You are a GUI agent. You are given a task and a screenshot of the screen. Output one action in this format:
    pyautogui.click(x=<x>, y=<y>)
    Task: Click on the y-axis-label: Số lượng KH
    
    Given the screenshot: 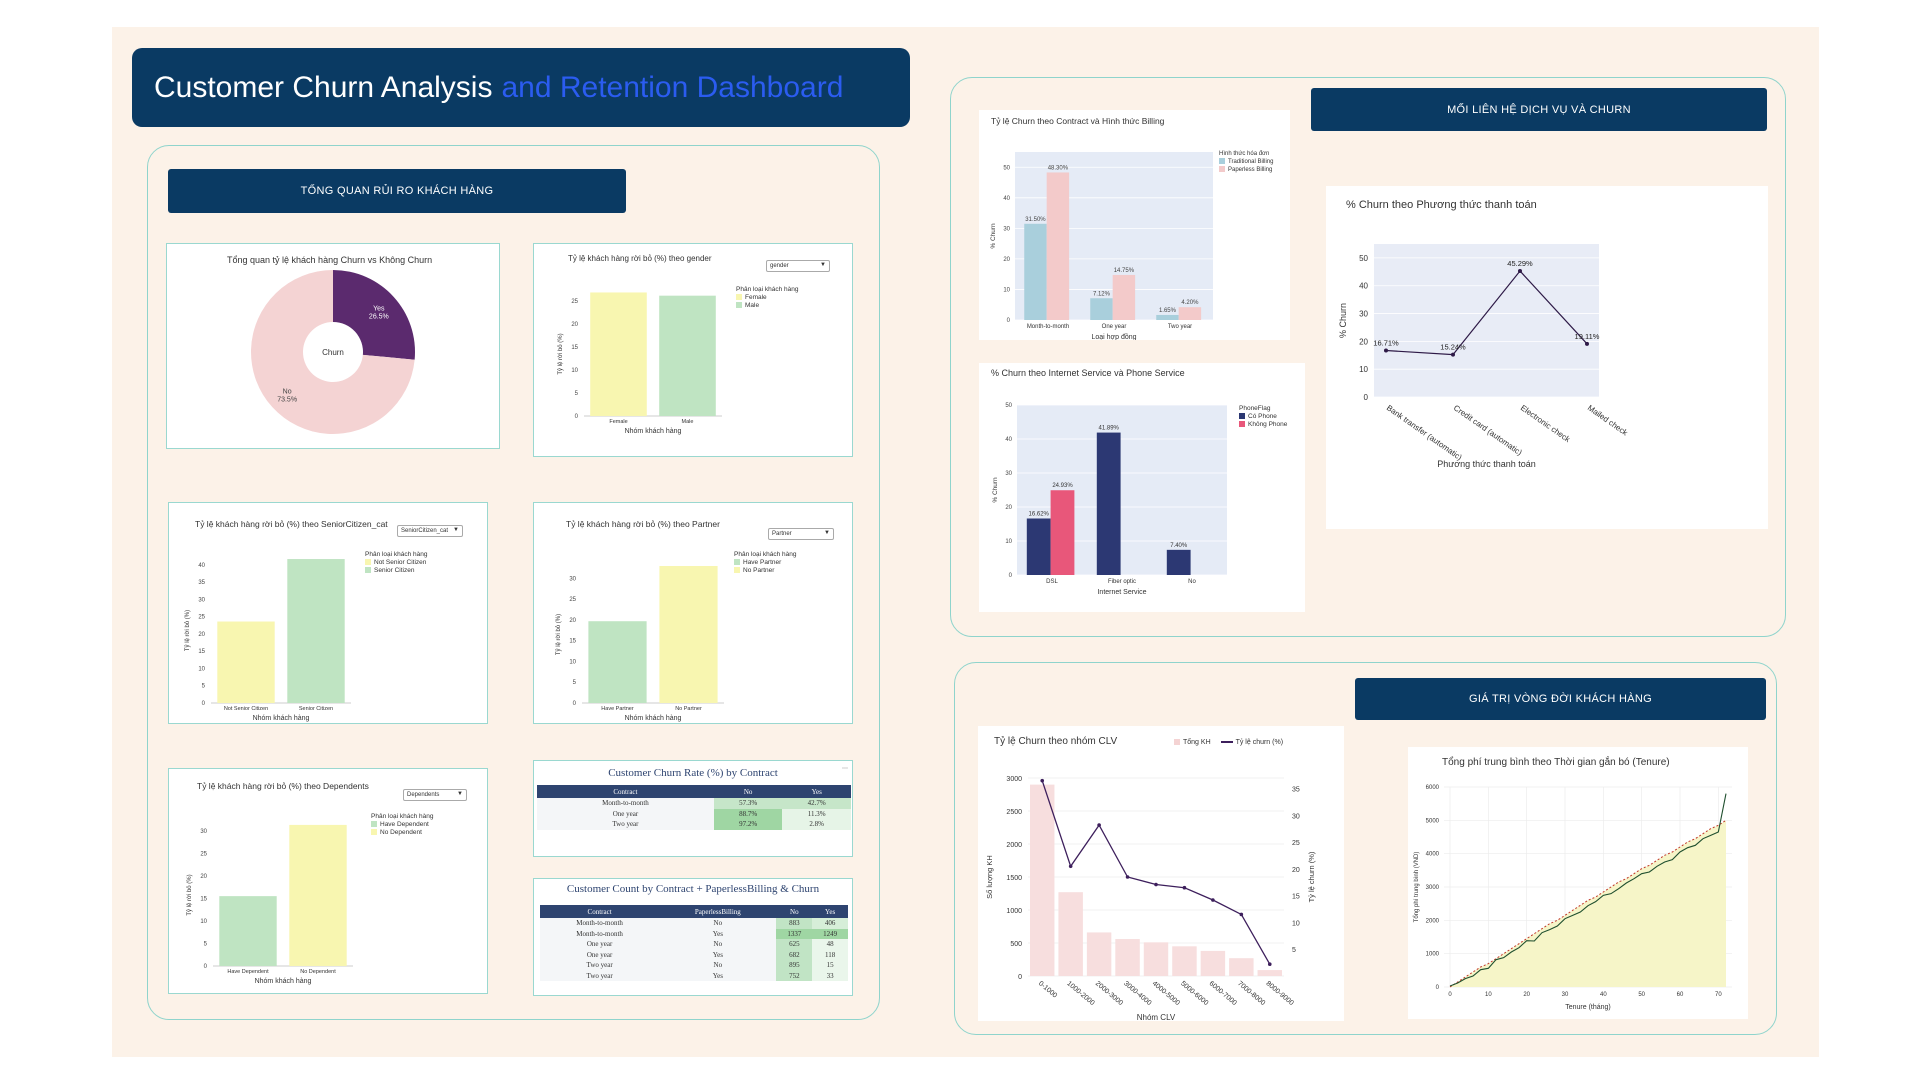 What is the action you would take?
    pyautogui.click(x=989, y=877)
    